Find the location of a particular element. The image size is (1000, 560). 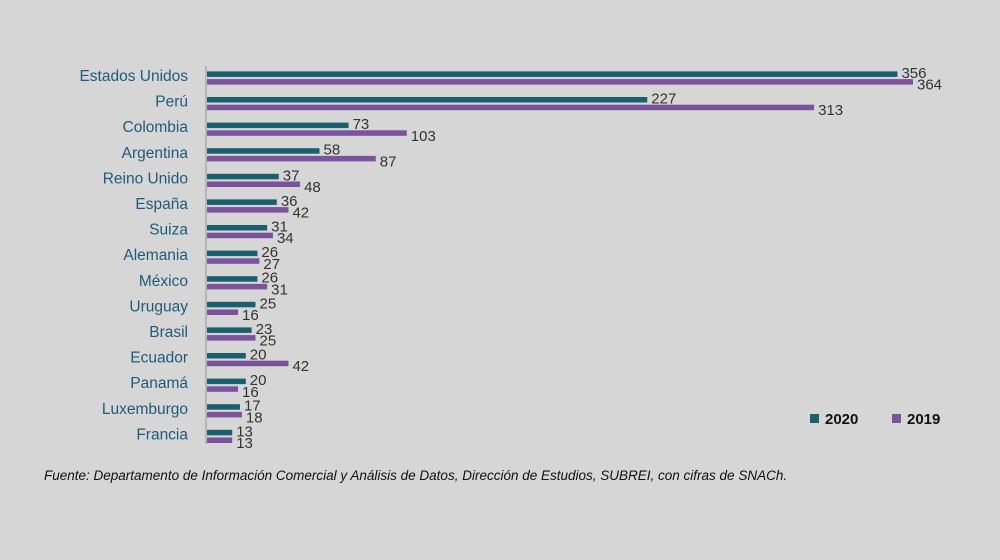

value-label-espana-2020: 36 is located at coordinates (289, 201).